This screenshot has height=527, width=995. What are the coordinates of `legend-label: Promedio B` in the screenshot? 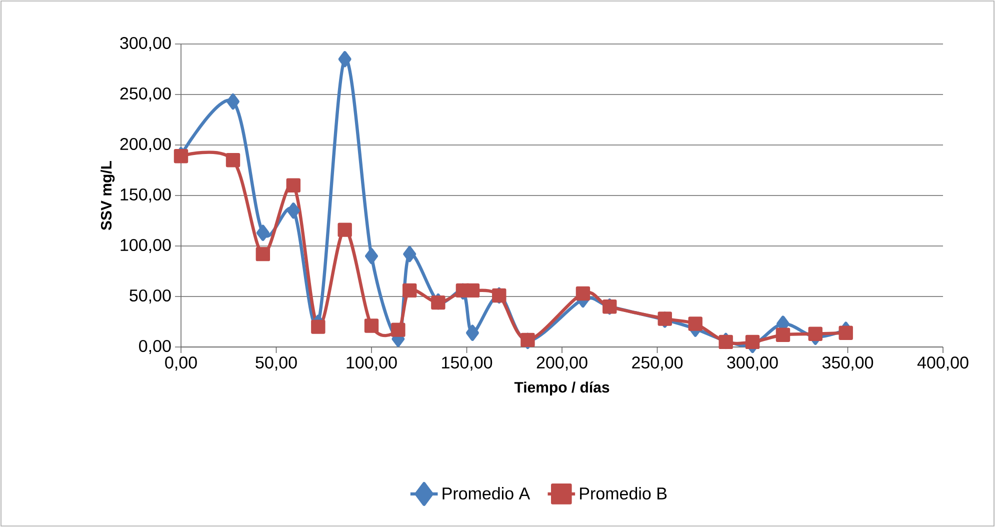 It's located at (623, 493).